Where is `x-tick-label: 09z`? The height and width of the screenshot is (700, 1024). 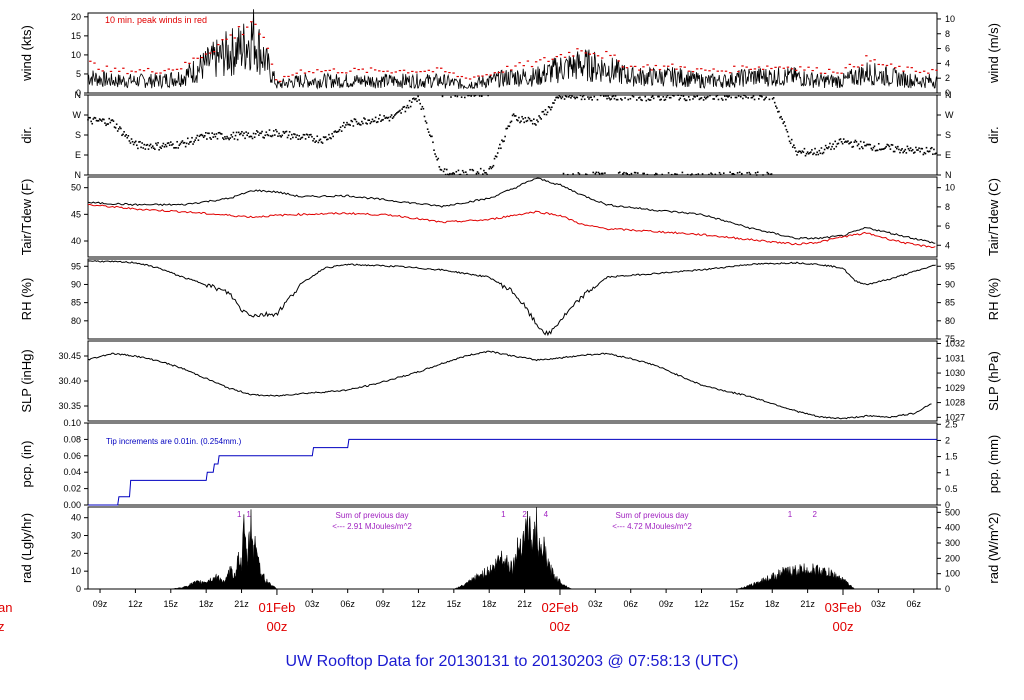
x-tick-label: 09z is located at coordinates (383, 604).